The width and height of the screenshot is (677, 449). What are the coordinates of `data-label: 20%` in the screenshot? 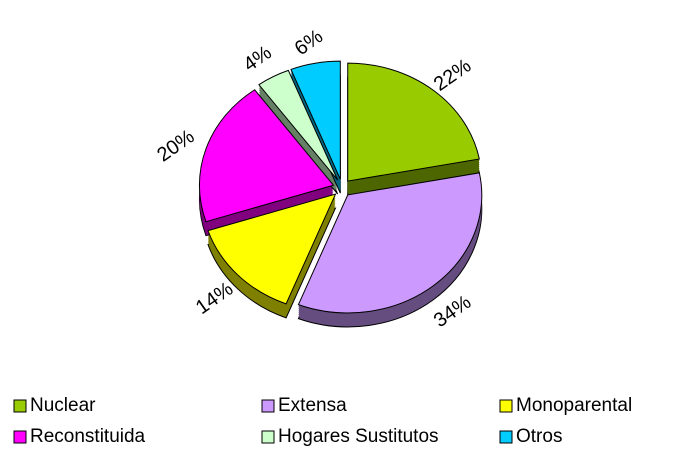 It's located at (176, 145).